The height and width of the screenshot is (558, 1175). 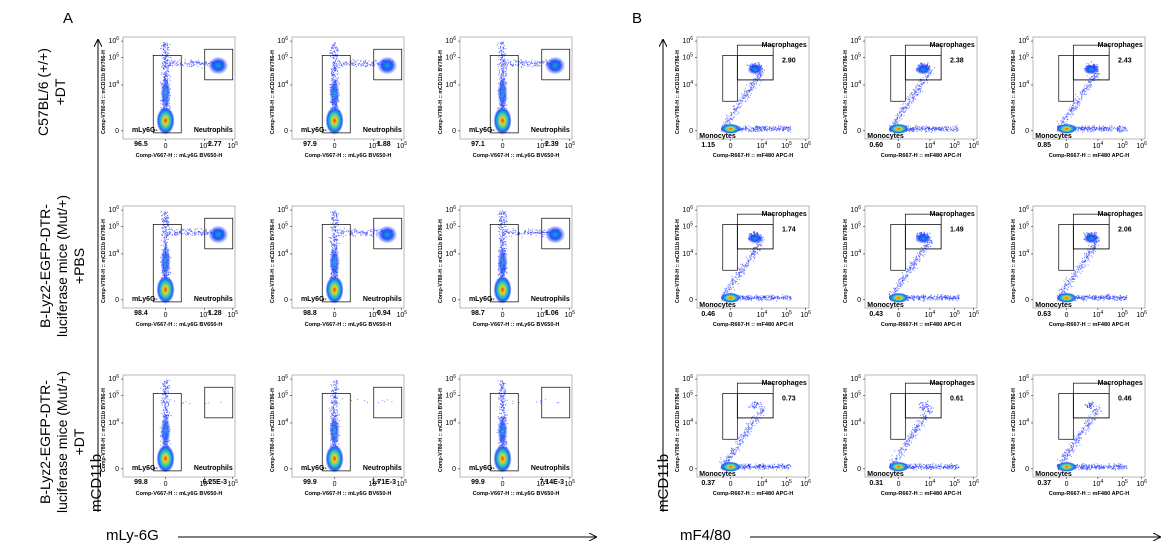 What do you see at coordinates (213, 130) in the screenshot?
I see `gate-label-neutrophils: Neutrophils` at bounding box center [213, 130].